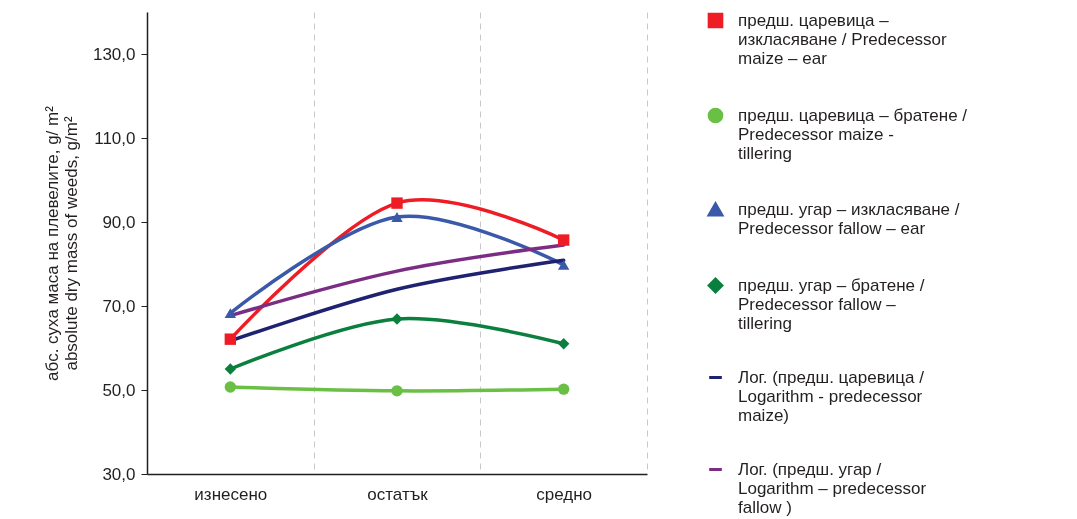 This screenshot has width=1077, height=519. What do you see at coordinates (843, 39) in the screenshot?
I see `legend-label: предш. царевица – изкласяване / Predecessor maize – ear` at bounding box center [843, 39].